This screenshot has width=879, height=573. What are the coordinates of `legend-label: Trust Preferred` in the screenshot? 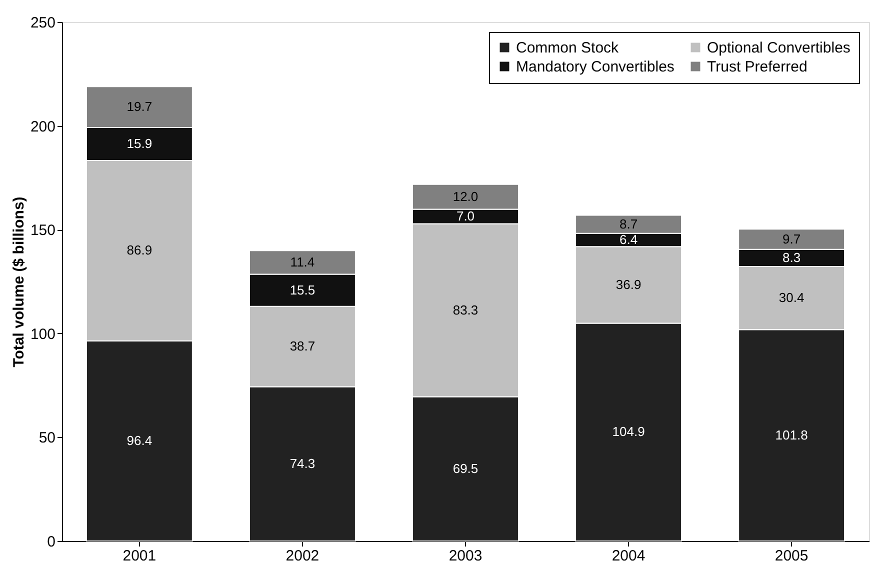 It's located at (757, 67).